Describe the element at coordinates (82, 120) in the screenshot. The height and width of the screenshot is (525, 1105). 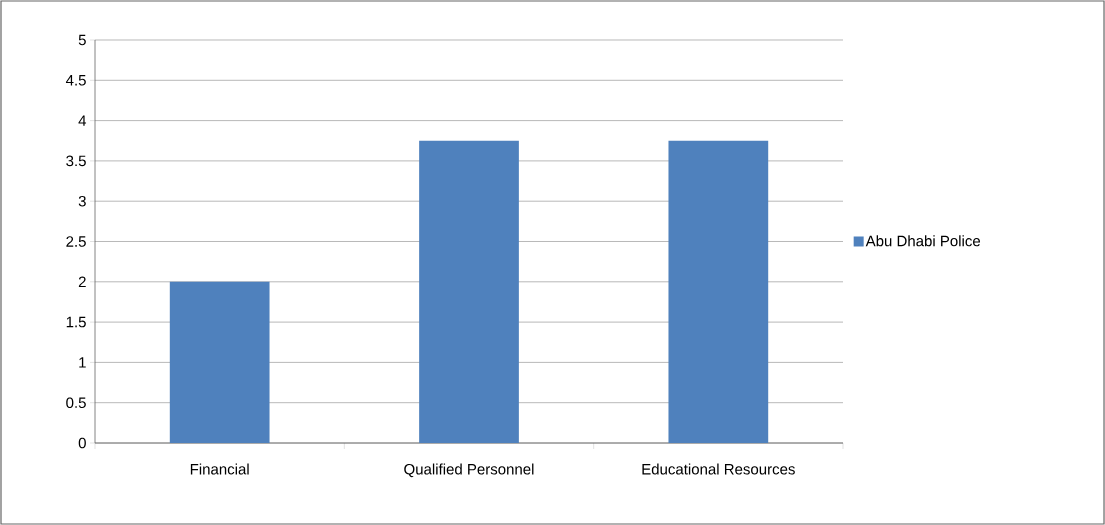
I see `y-tick-label: 4` at that location.